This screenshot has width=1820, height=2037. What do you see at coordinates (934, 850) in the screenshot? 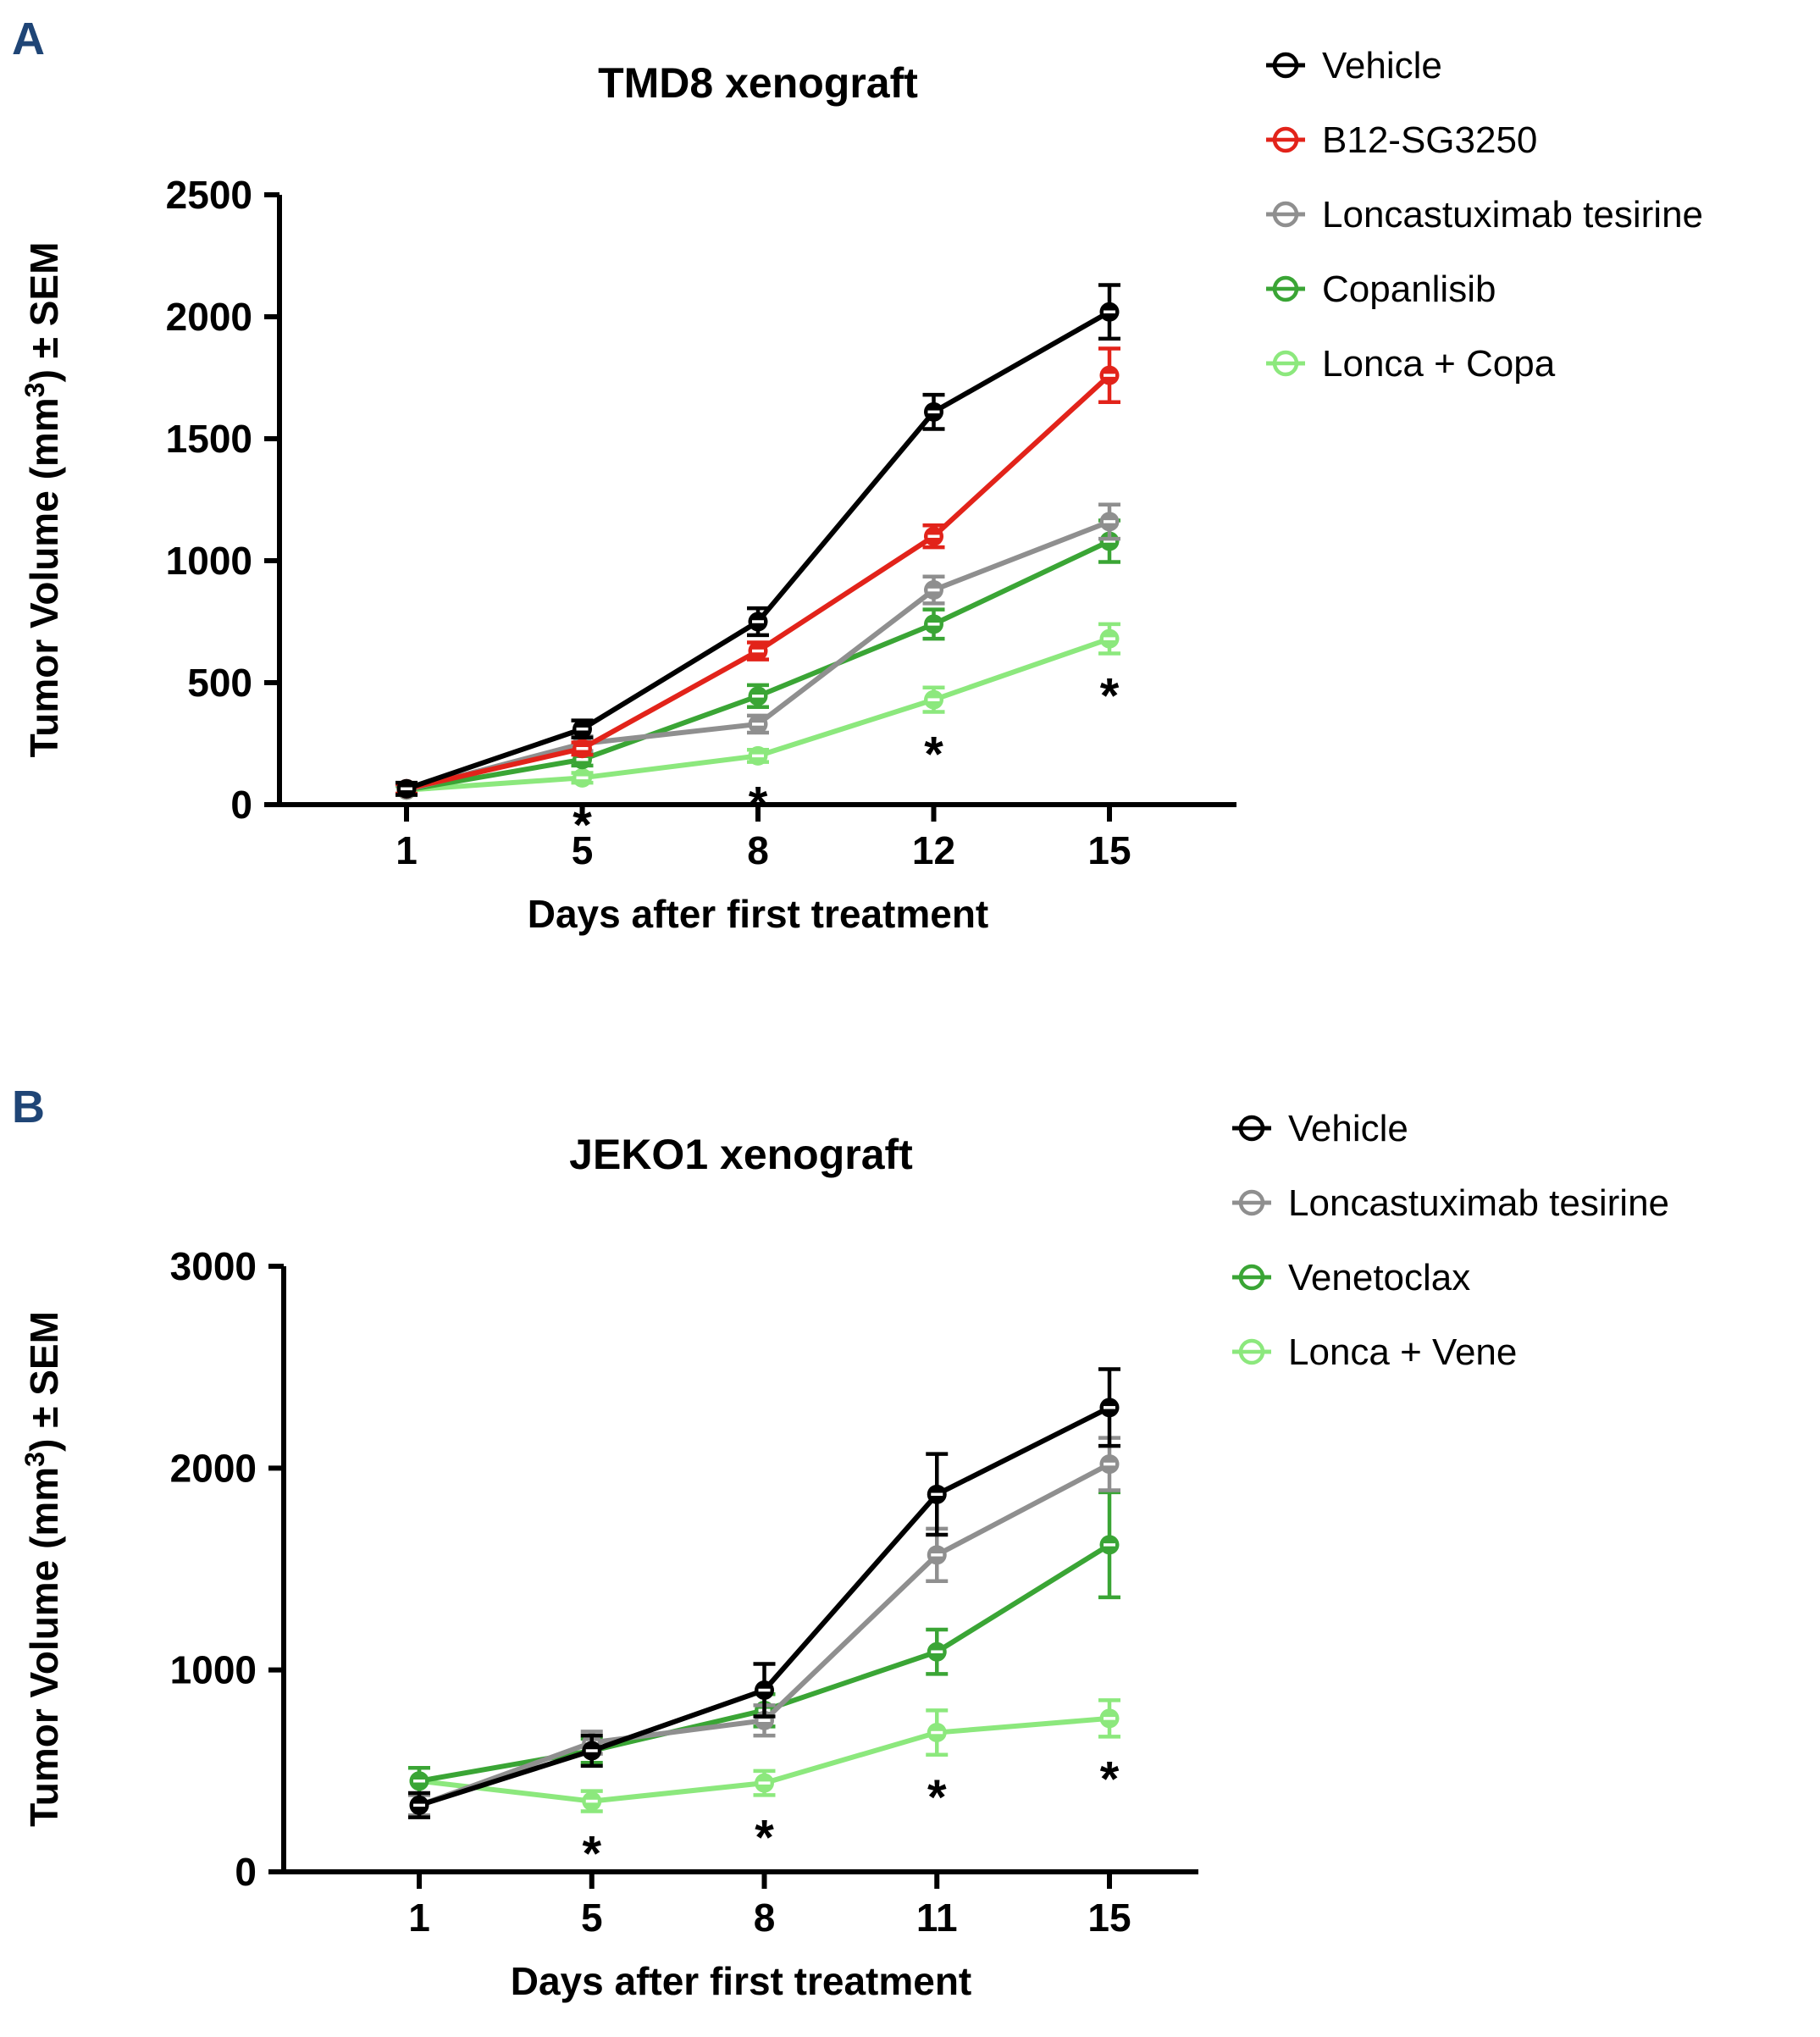
I see `x-tick-label: 12` at bounding box center [934, 850].